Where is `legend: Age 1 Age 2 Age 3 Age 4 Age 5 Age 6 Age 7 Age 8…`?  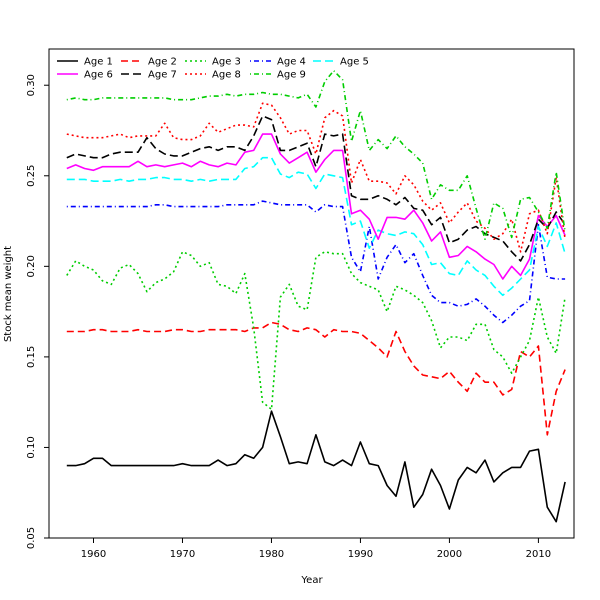 legend: Age 1 Age 2 Age 3 Age 4 Age 5 Age 6 Age 7 Age 8… is located at coordinates (213, 69).